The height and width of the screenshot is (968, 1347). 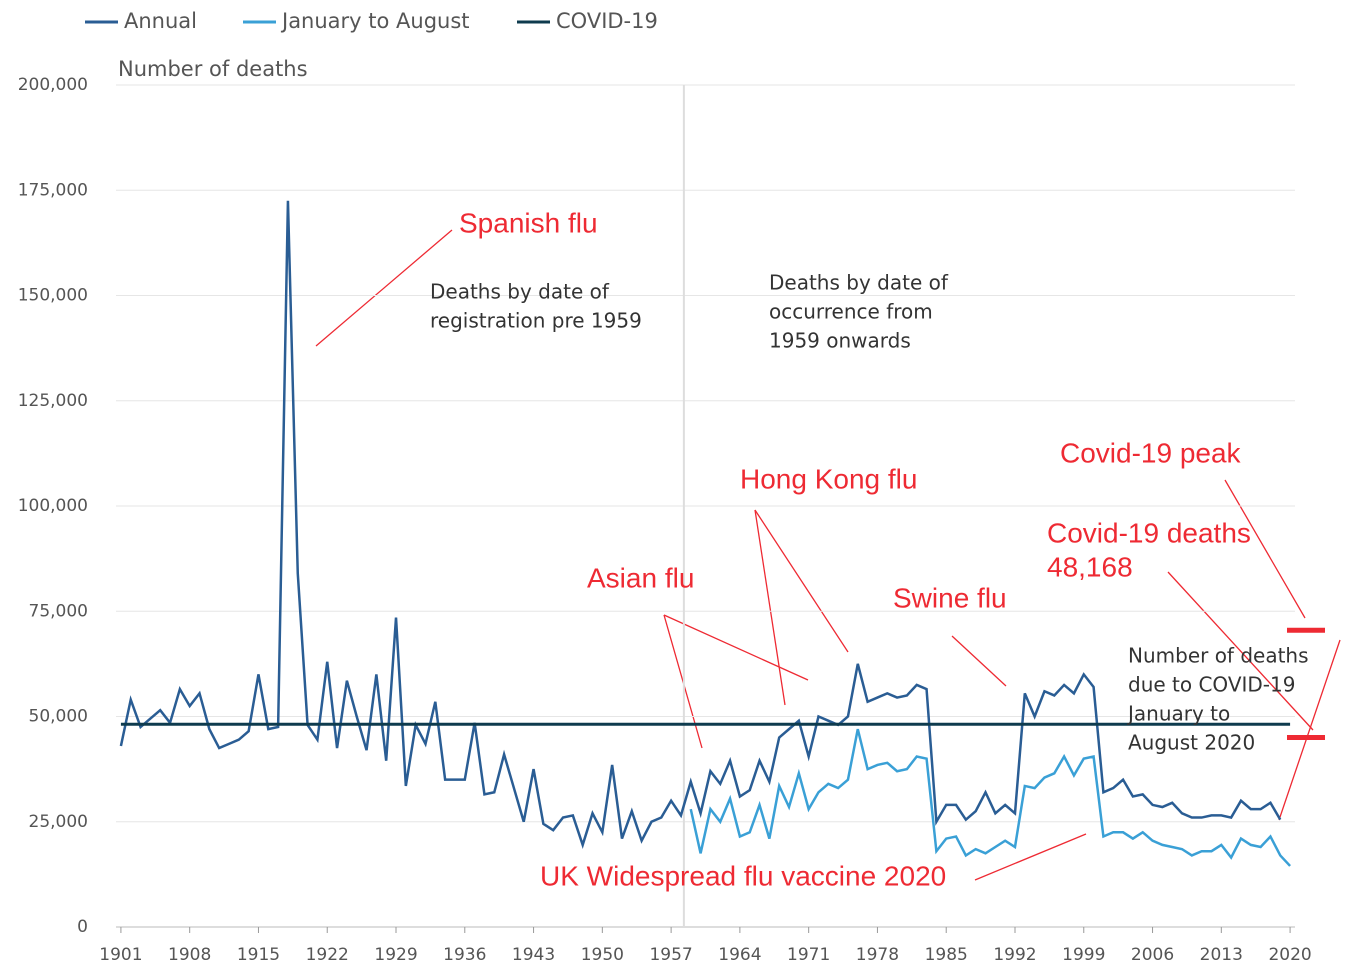 What do you see at coordinates (53, 190) in the screenshot?
I see `y-tick-label: 175,000` at bounding box center [53, 190].